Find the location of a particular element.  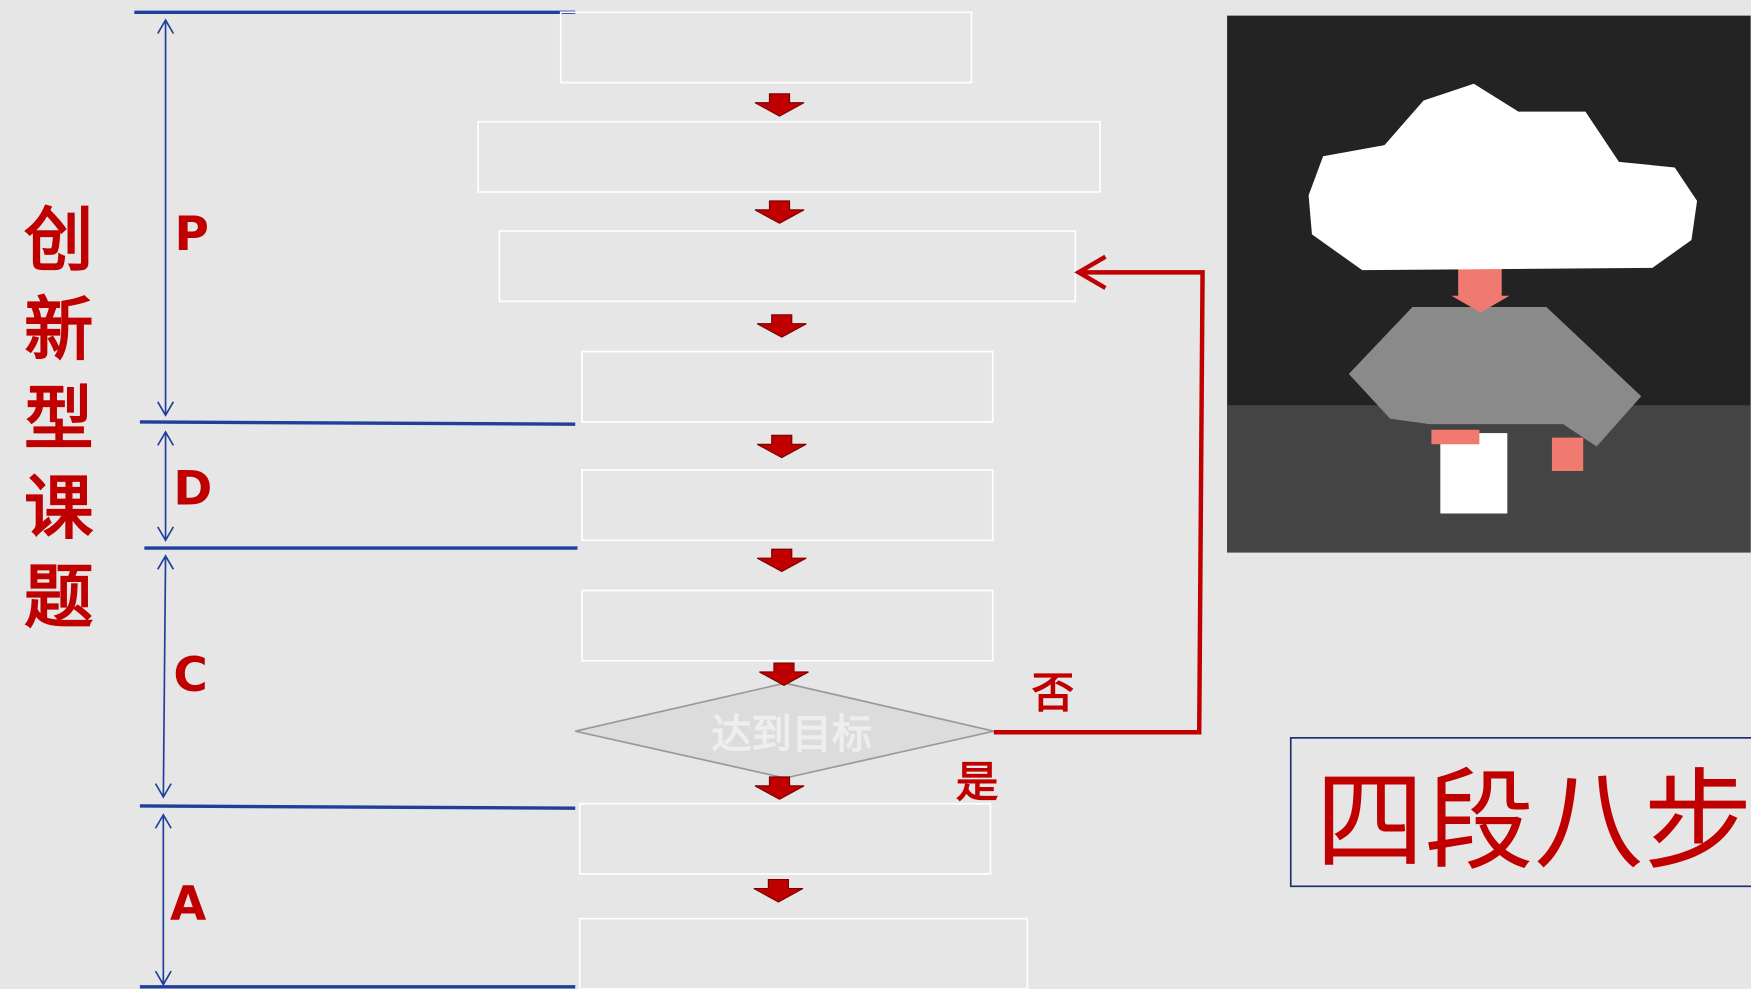

flow-arrows is located at coordinates (781, 498).